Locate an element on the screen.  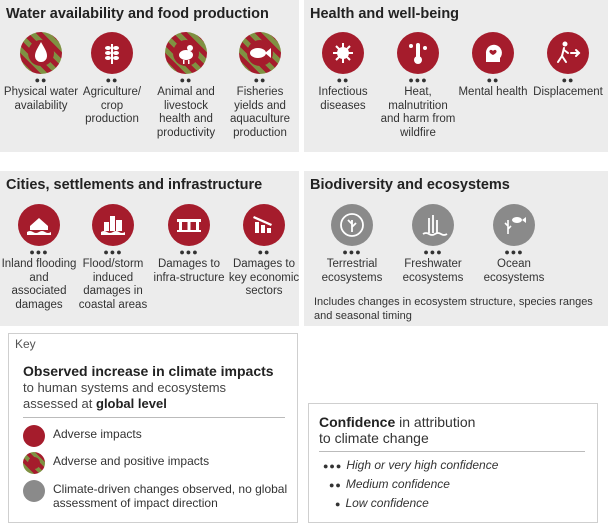
confidence-row-medium: ●● Medium confidence is located at coordinates (389, 484).